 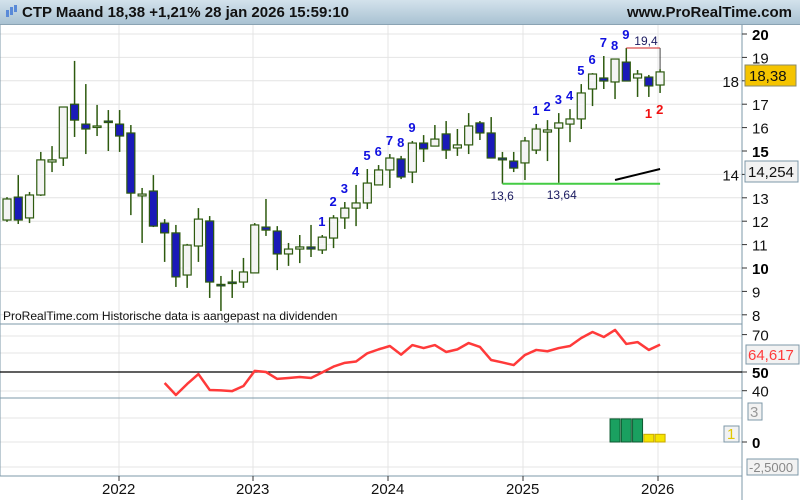 I want to click on year-axis: 2022 2023 2024 2025 2026, so click(x=388, y=487).